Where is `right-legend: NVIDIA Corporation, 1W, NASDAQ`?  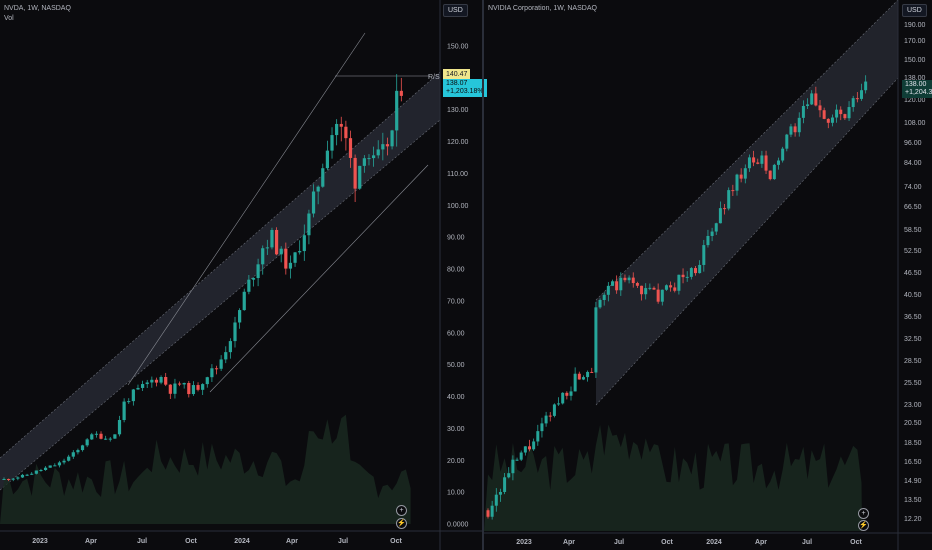 right-legend: NVIDIA Corporation, 1W, NASDAQ is located at coordinates (542, 9).